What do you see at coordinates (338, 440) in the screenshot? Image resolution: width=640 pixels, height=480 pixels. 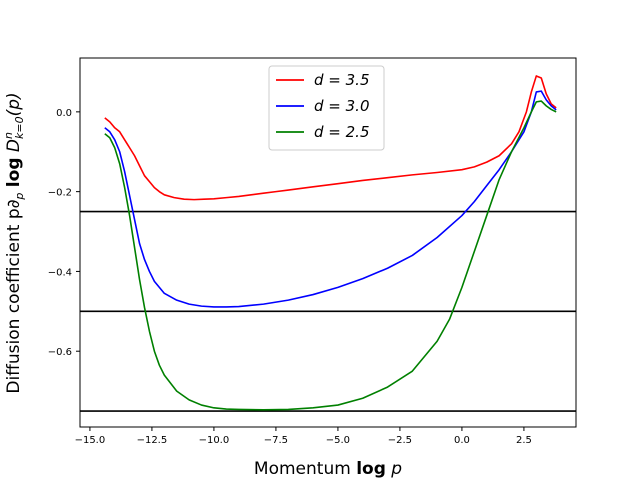 I see `x-tick-label: −5.0` at bounding box center [338, 440].